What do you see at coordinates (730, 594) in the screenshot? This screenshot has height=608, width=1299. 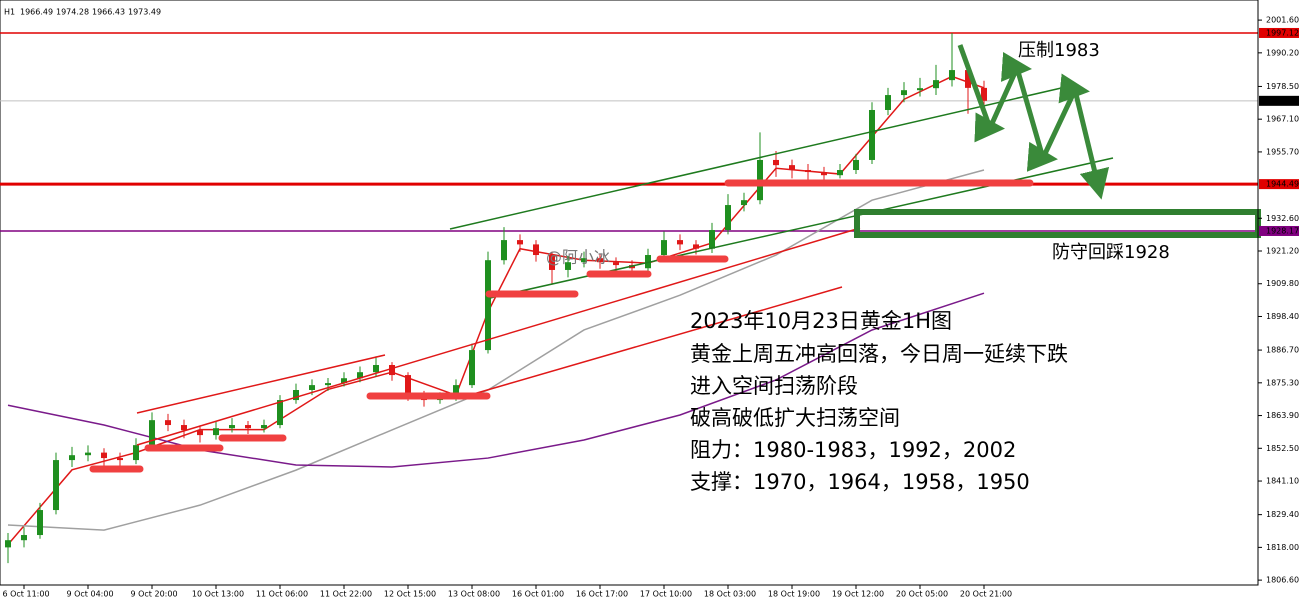 I see `x-tick-label: 18 Oct 03:00` at bounding box center [730, 594].